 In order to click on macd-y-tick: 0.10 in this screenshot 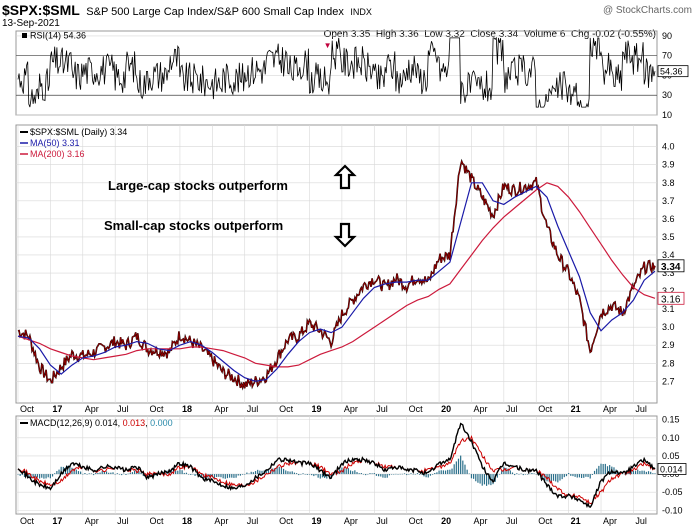, I will do `click(671, 438)`.